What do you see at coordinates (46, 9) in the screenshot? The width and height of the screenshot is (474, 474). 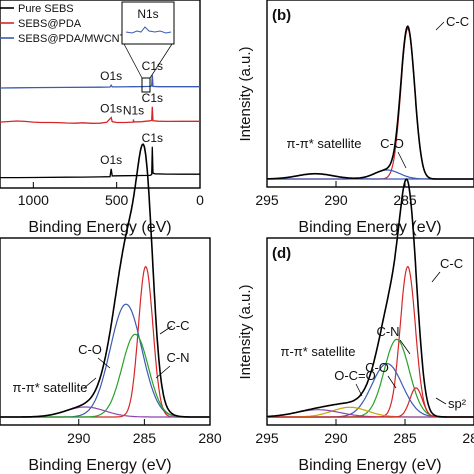 I see `legend-entry-pure-sebs: Pure SEBS` at bounding box center [46, 9].